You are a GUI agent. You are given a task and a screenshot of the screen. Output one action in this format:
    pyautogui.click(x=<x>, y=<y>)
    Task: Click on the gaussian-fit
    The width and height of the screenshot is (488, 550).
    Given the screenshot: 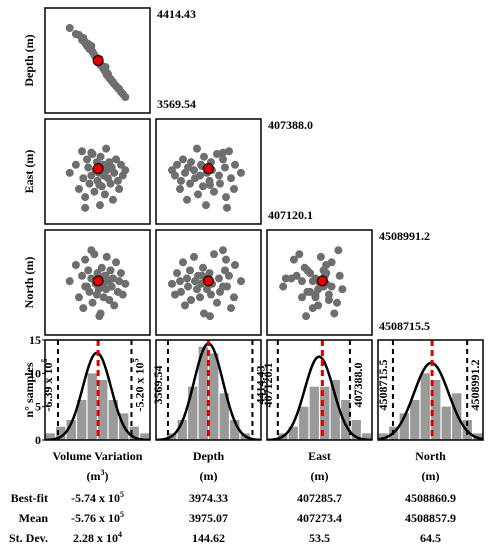 What is the action you would take?
    pyautogui.click(x=319, y=397)
    